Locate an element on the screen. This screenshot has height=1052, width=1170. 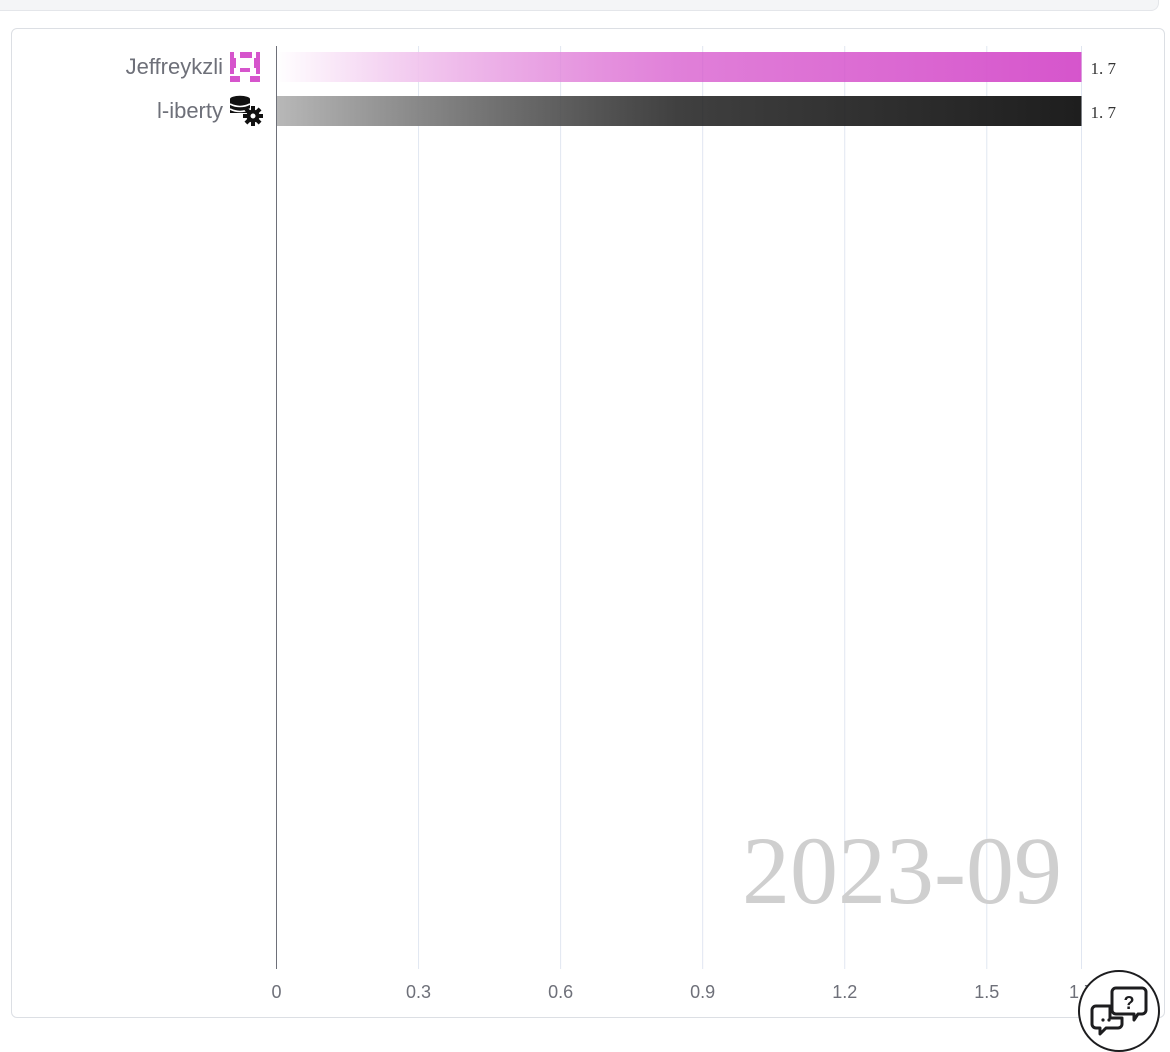
category-label: Jeffreykzli is located at coordinates (174, 66).